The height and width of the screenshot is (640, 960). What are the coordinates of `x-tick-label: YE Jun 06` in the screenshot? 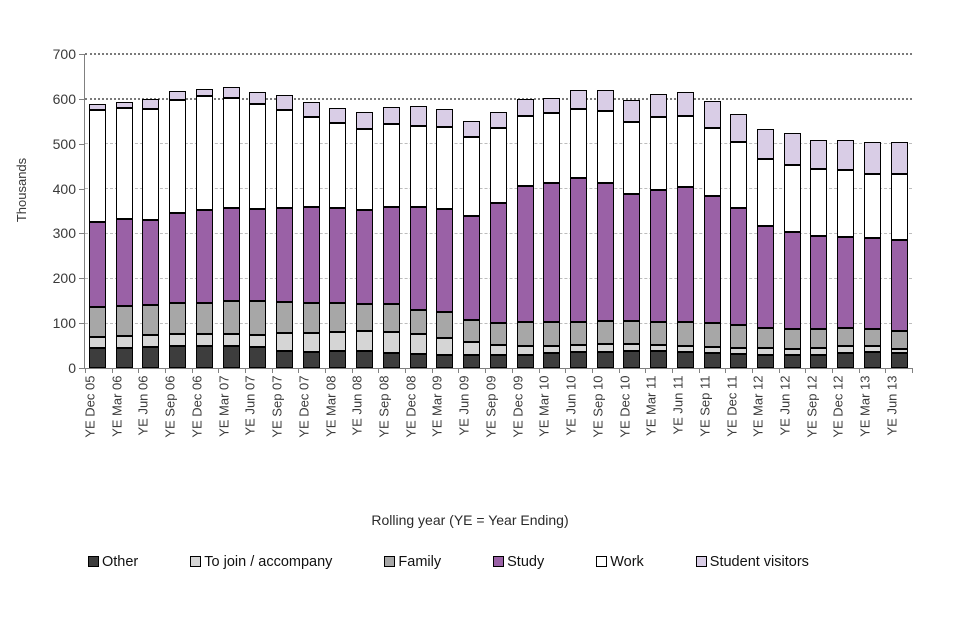 It's located at (143, 405).